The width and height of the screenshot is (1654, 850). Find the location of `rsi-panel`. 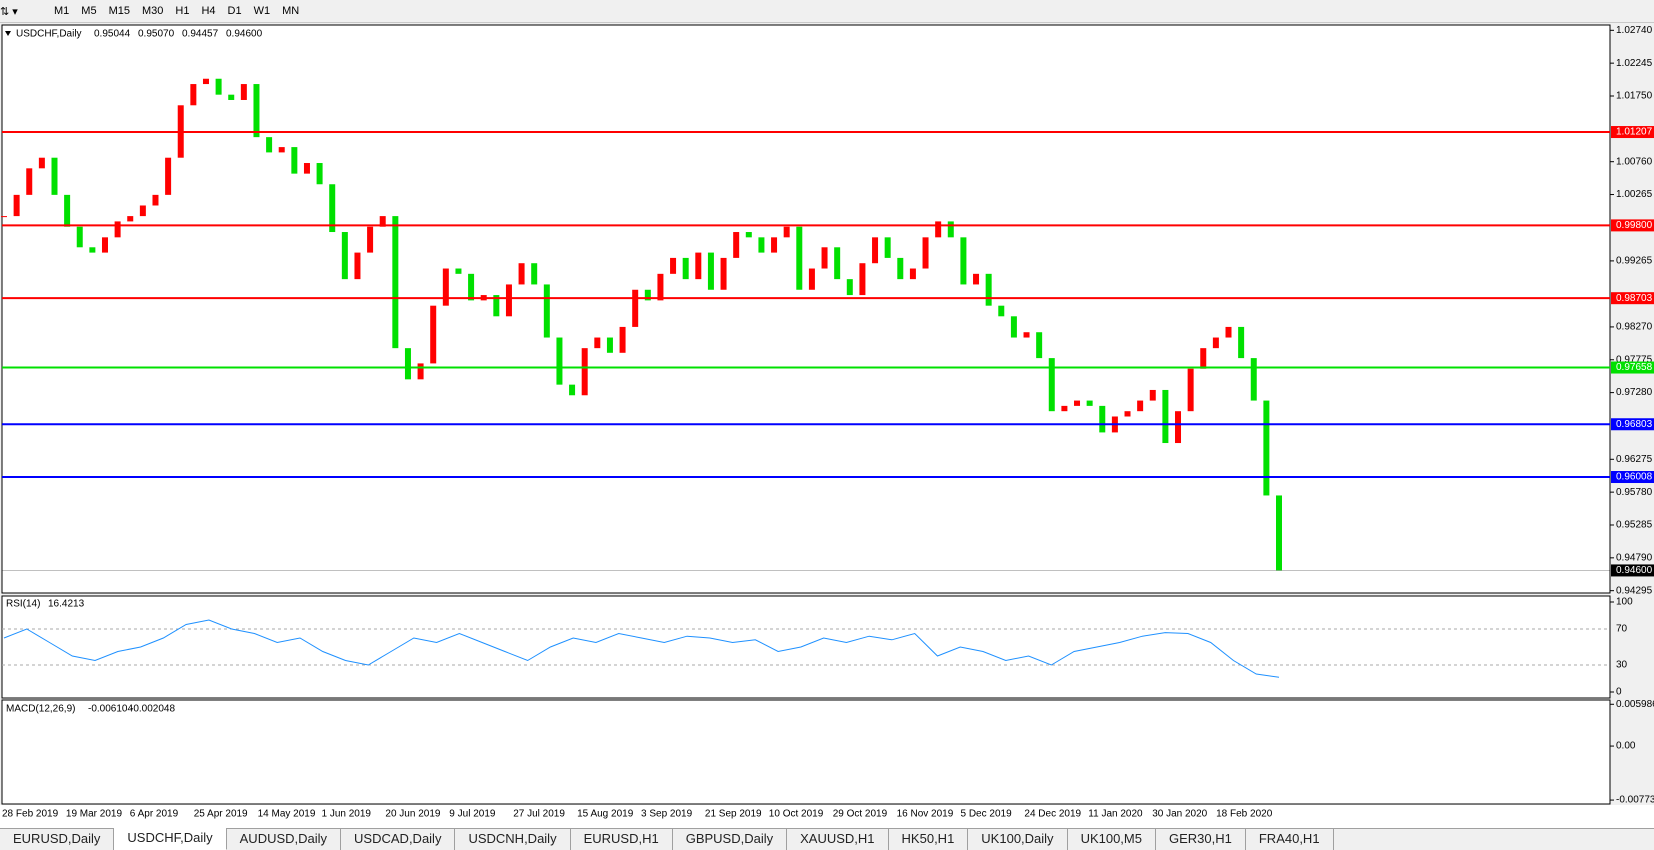

rsi-panel is located at coordinates (806, 647).